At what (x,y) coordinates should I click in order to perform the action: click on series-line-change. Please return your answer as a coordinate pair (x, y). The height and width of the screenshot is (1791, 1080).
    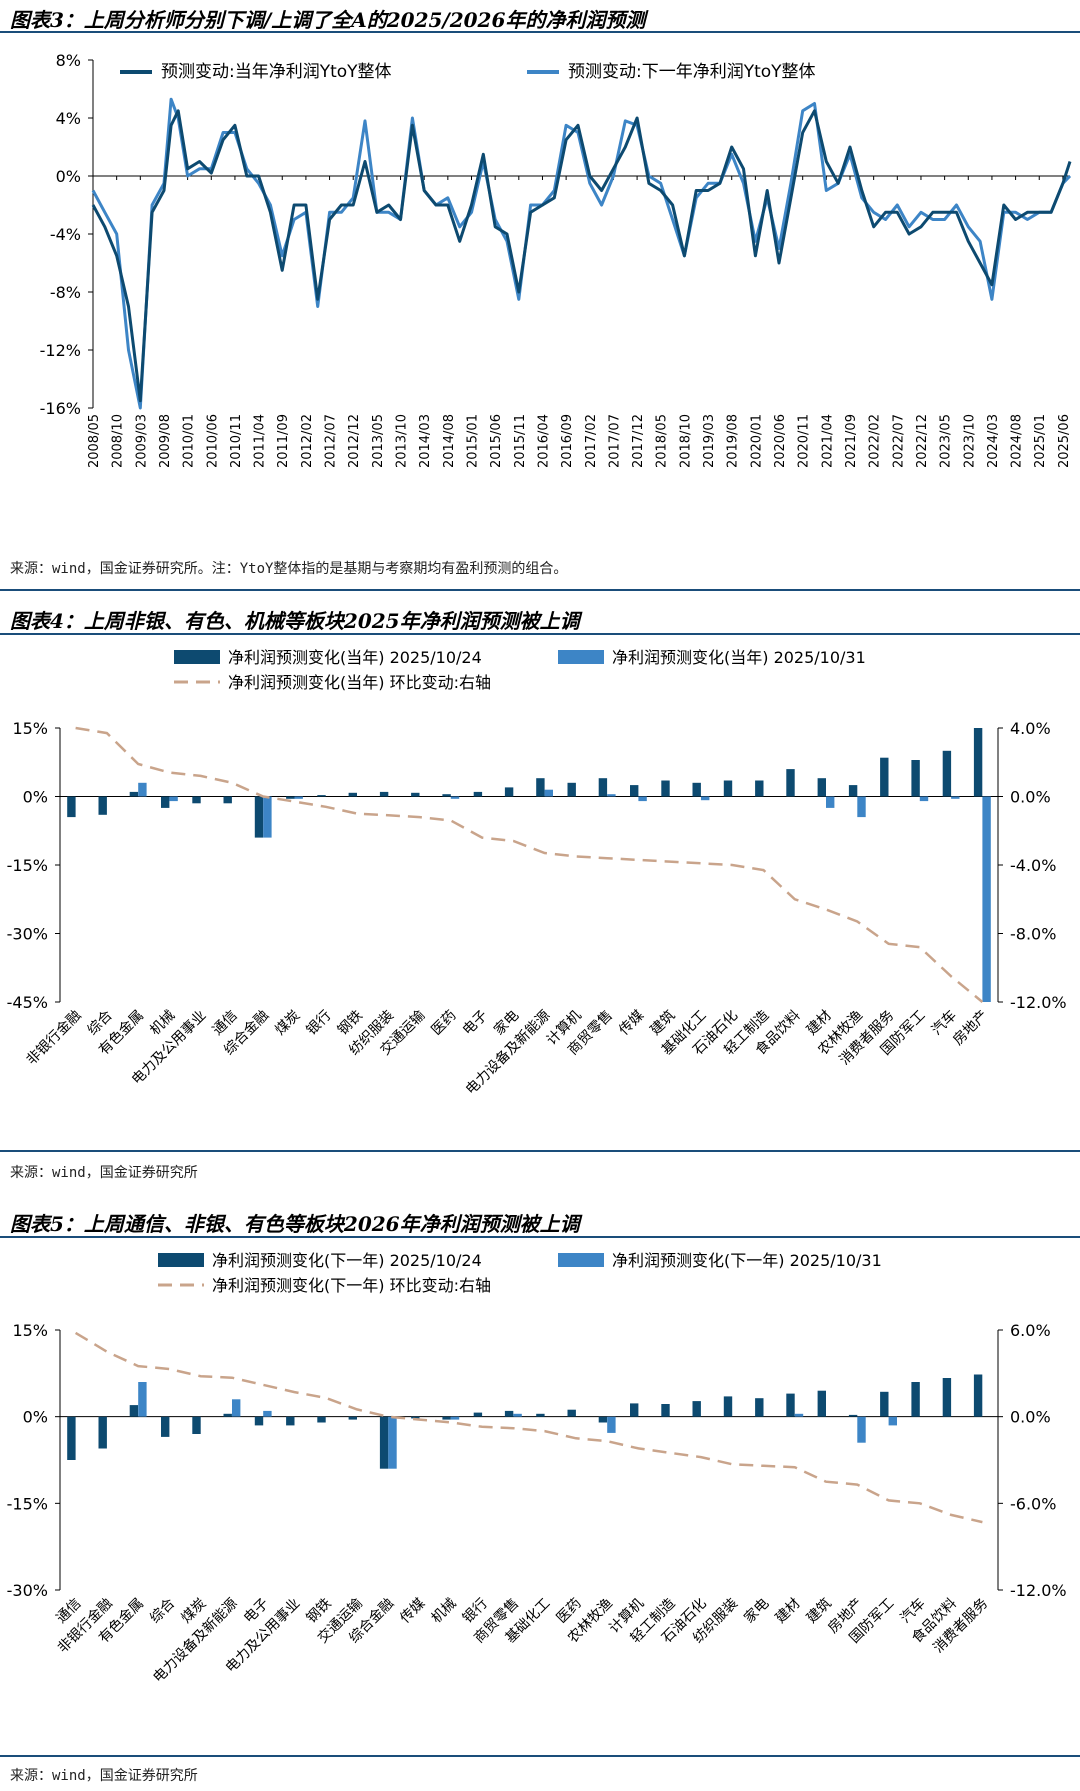
    Looking at the image, I should click on (528, 1427).